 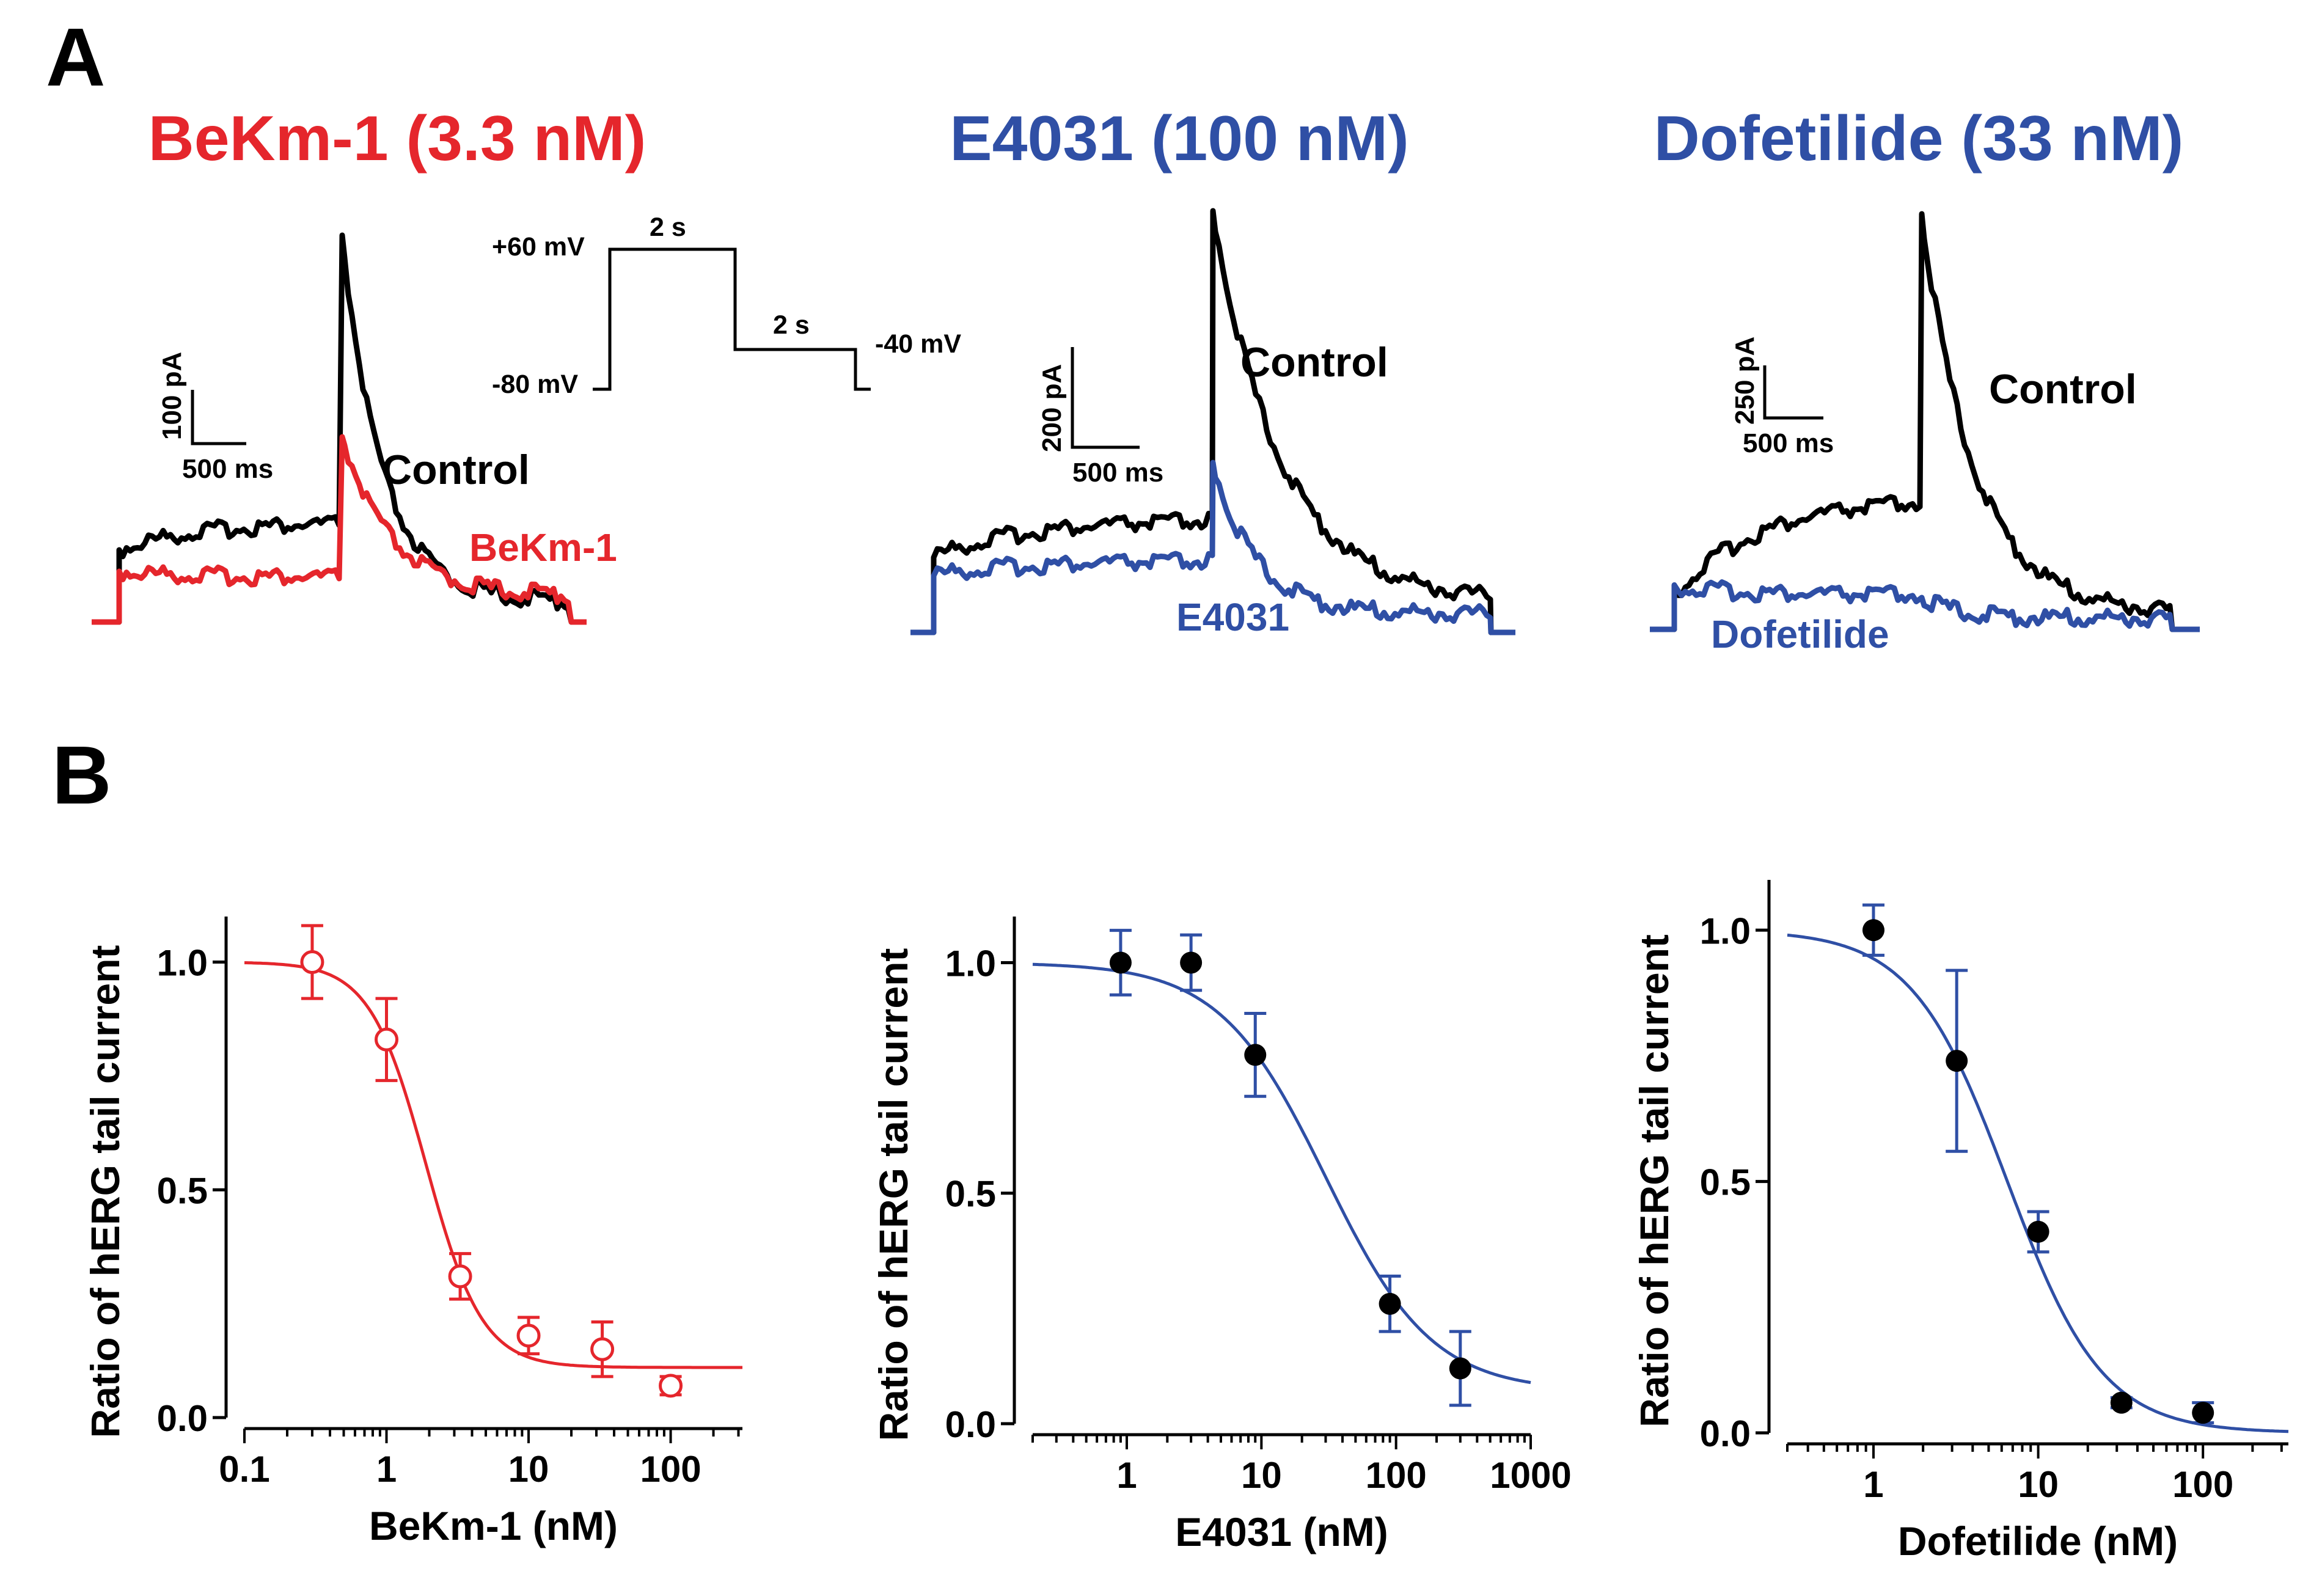 What do you see at coordinates (1919, 138) in the screenshot?
I see `trace-title: Dofetilide (33 nM)` at bounding box center [1919, 138].